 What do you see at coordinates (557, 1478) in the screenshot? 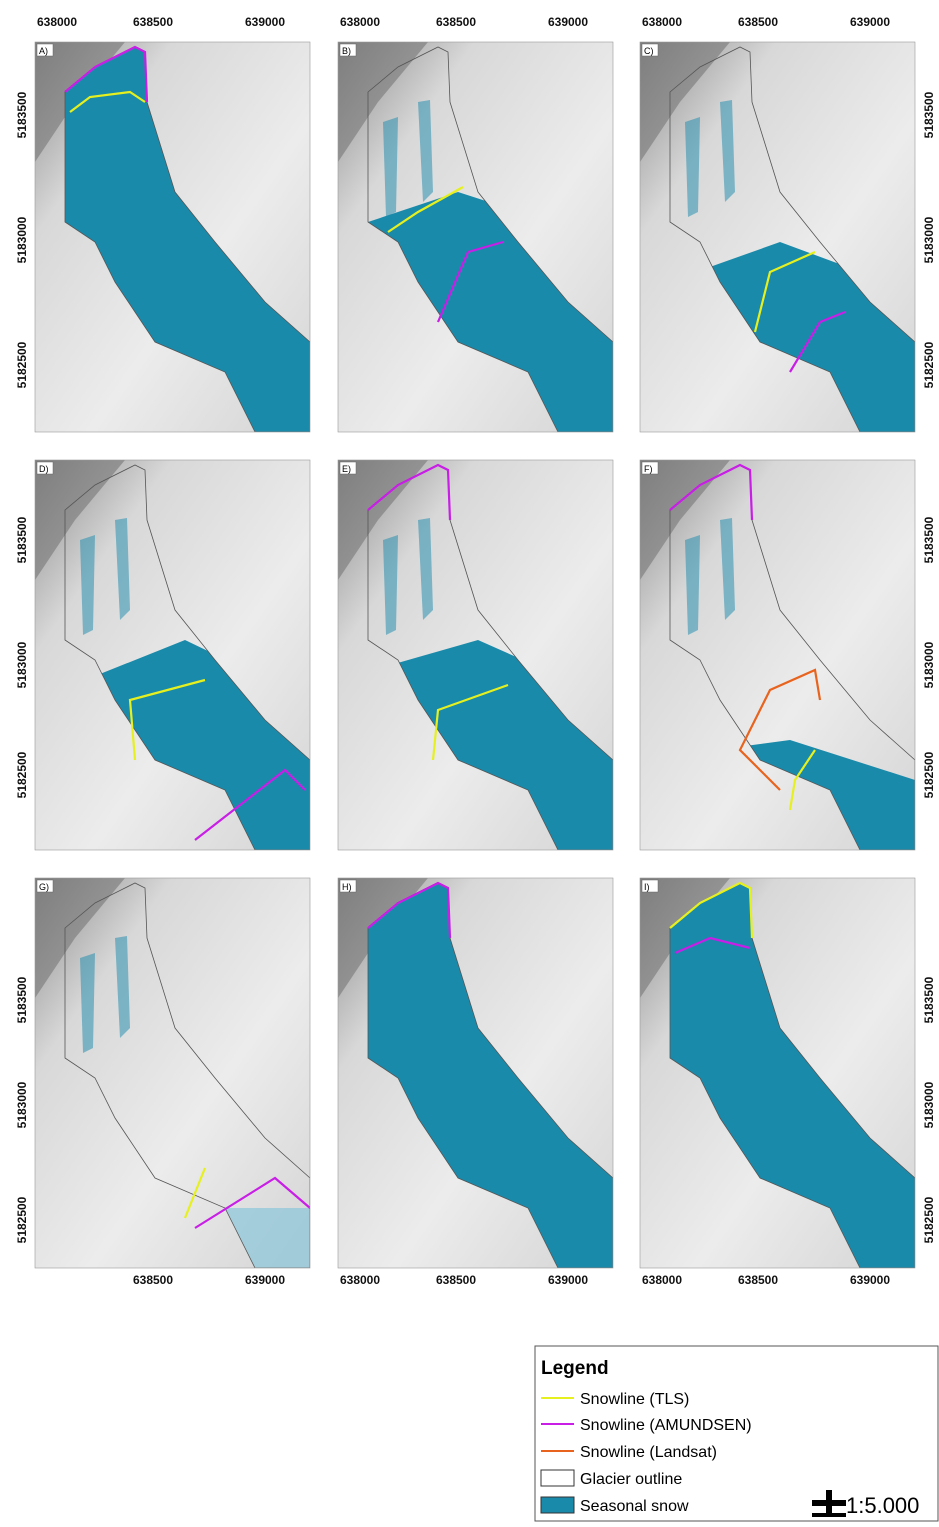
I see `legend-swatch` at bounding box center [557, 1478].